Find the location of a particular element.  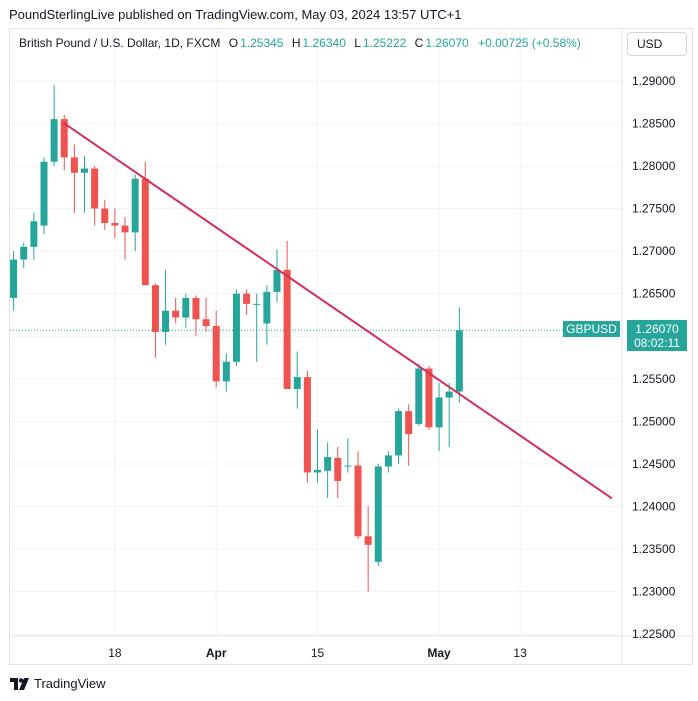

footer-branding: TradingView is located at coordinates (58, 683).